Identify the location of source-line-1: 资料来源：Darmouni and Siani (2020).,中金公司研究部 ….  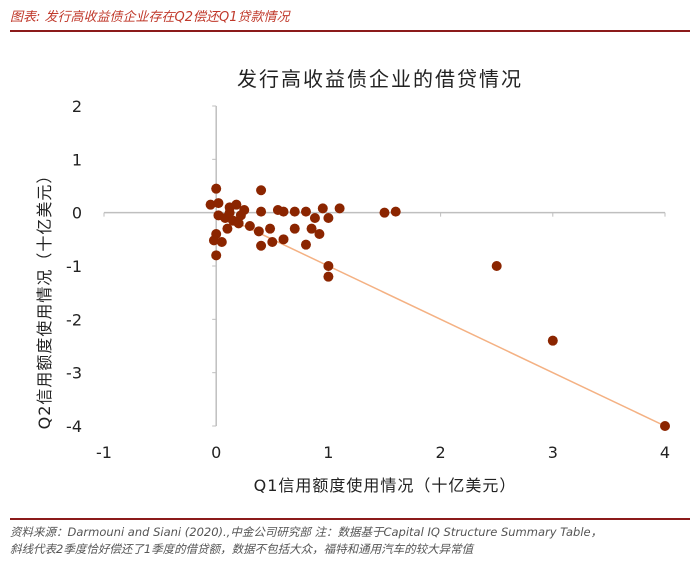
(306, 532).